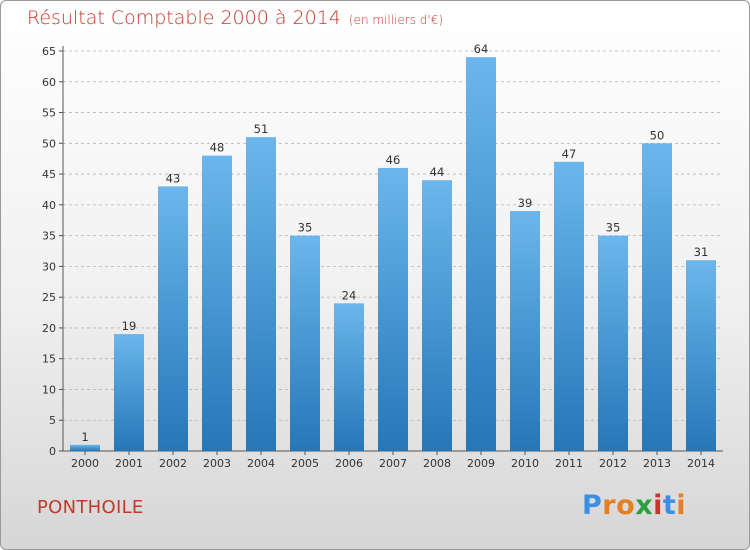 Image resolution: width=750 pixels, height=550 pixels. Describe the element at coordinates (393, 309) in the screenshot. I see `bar-2007` at that location.